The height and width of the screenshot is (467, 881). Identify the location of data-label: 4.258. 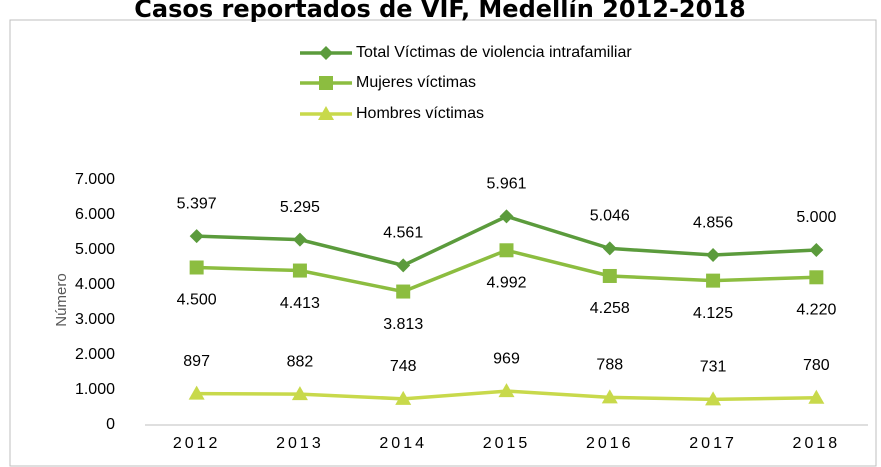
(610, 308).